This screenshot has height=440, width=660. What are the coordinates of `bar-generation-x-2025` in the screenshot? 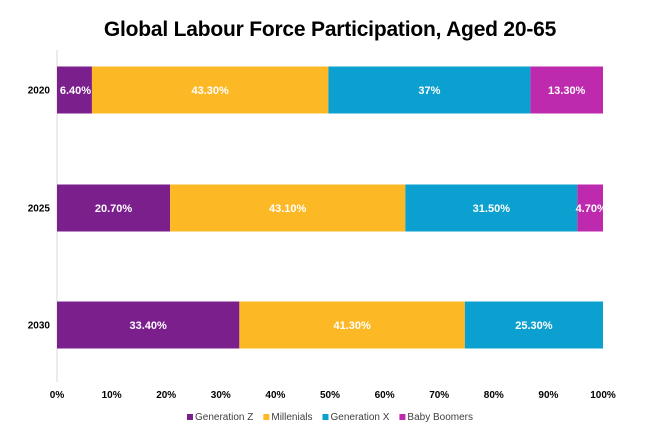 It's located at (491, 208).